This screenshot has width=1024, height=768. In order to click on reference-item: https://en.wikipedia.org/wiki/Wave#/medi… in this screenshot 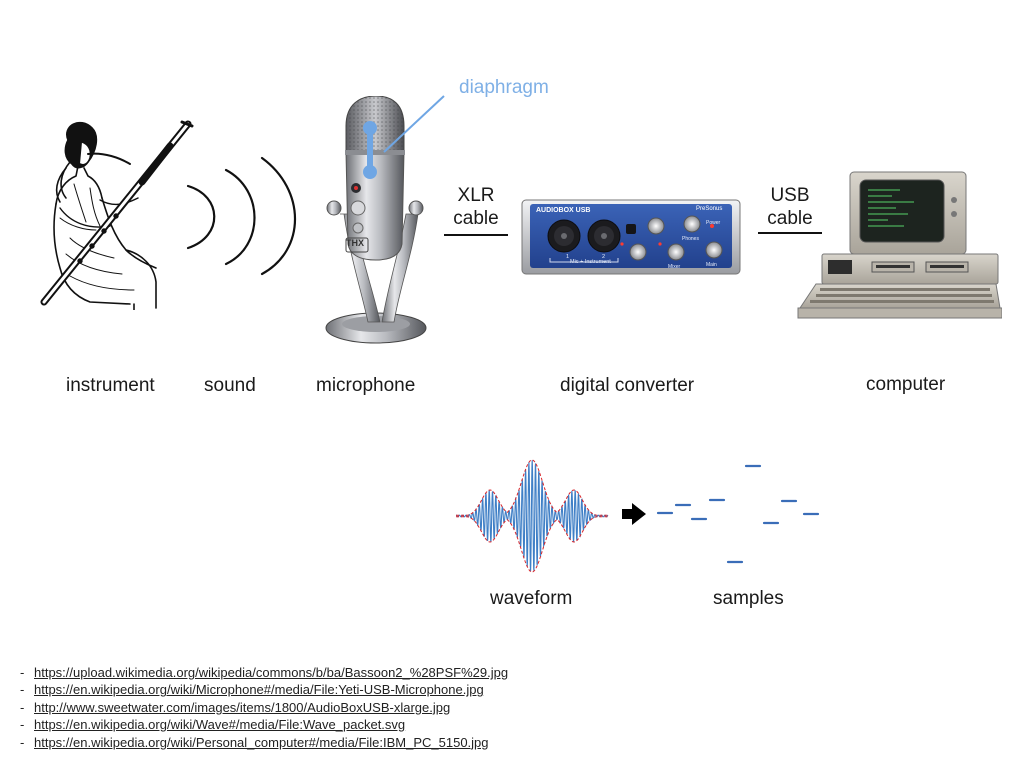, I will do `click(264, 725)`.